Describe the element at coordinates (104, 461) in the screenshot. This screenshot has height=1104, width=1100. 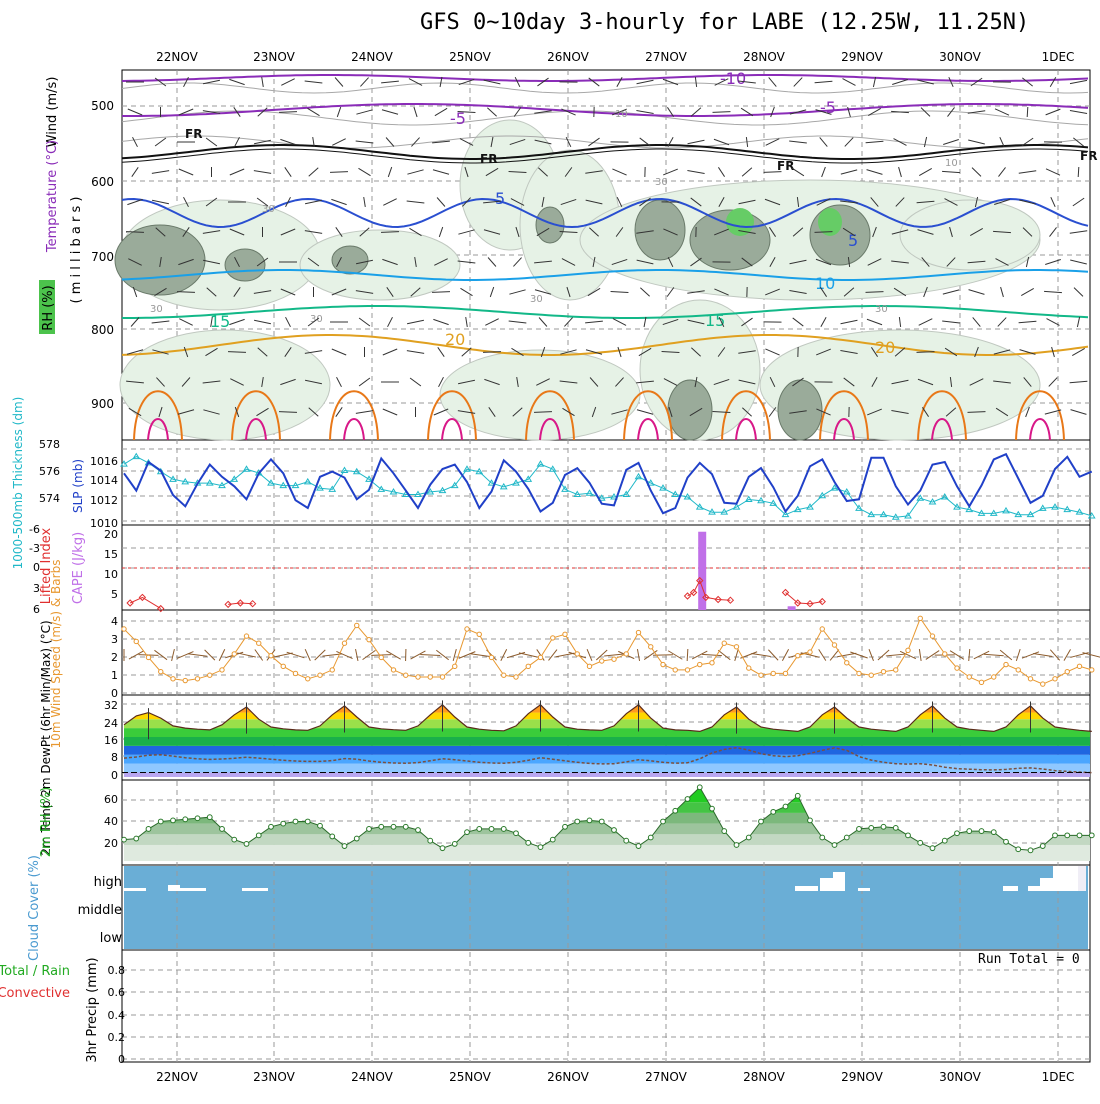
I see `slp-tick: 1016` at that location.